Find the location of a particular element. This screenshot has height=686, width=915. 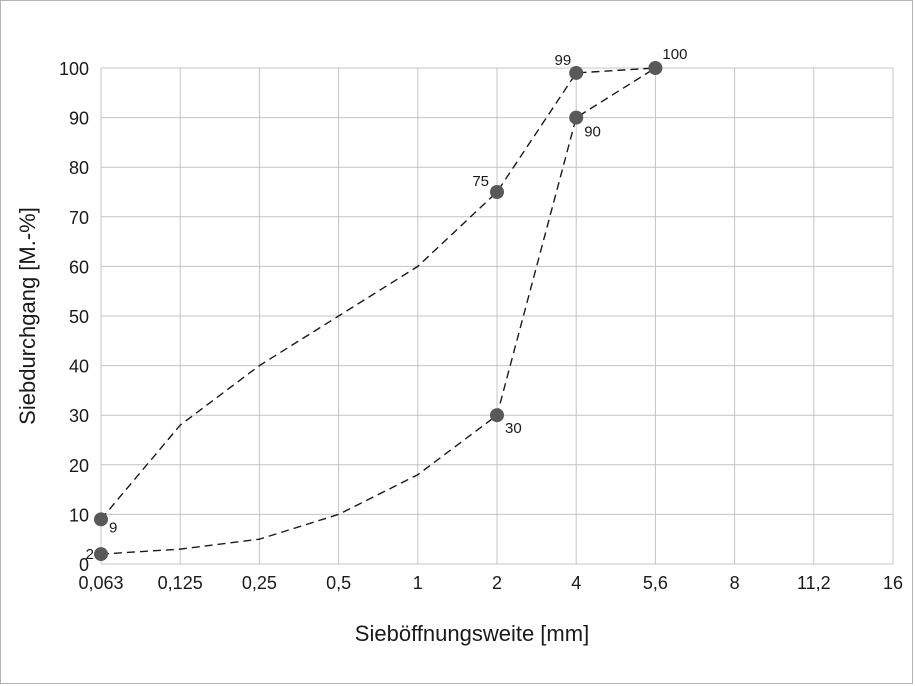

y-tick-label: 60 is located at coordinates (79, 267).